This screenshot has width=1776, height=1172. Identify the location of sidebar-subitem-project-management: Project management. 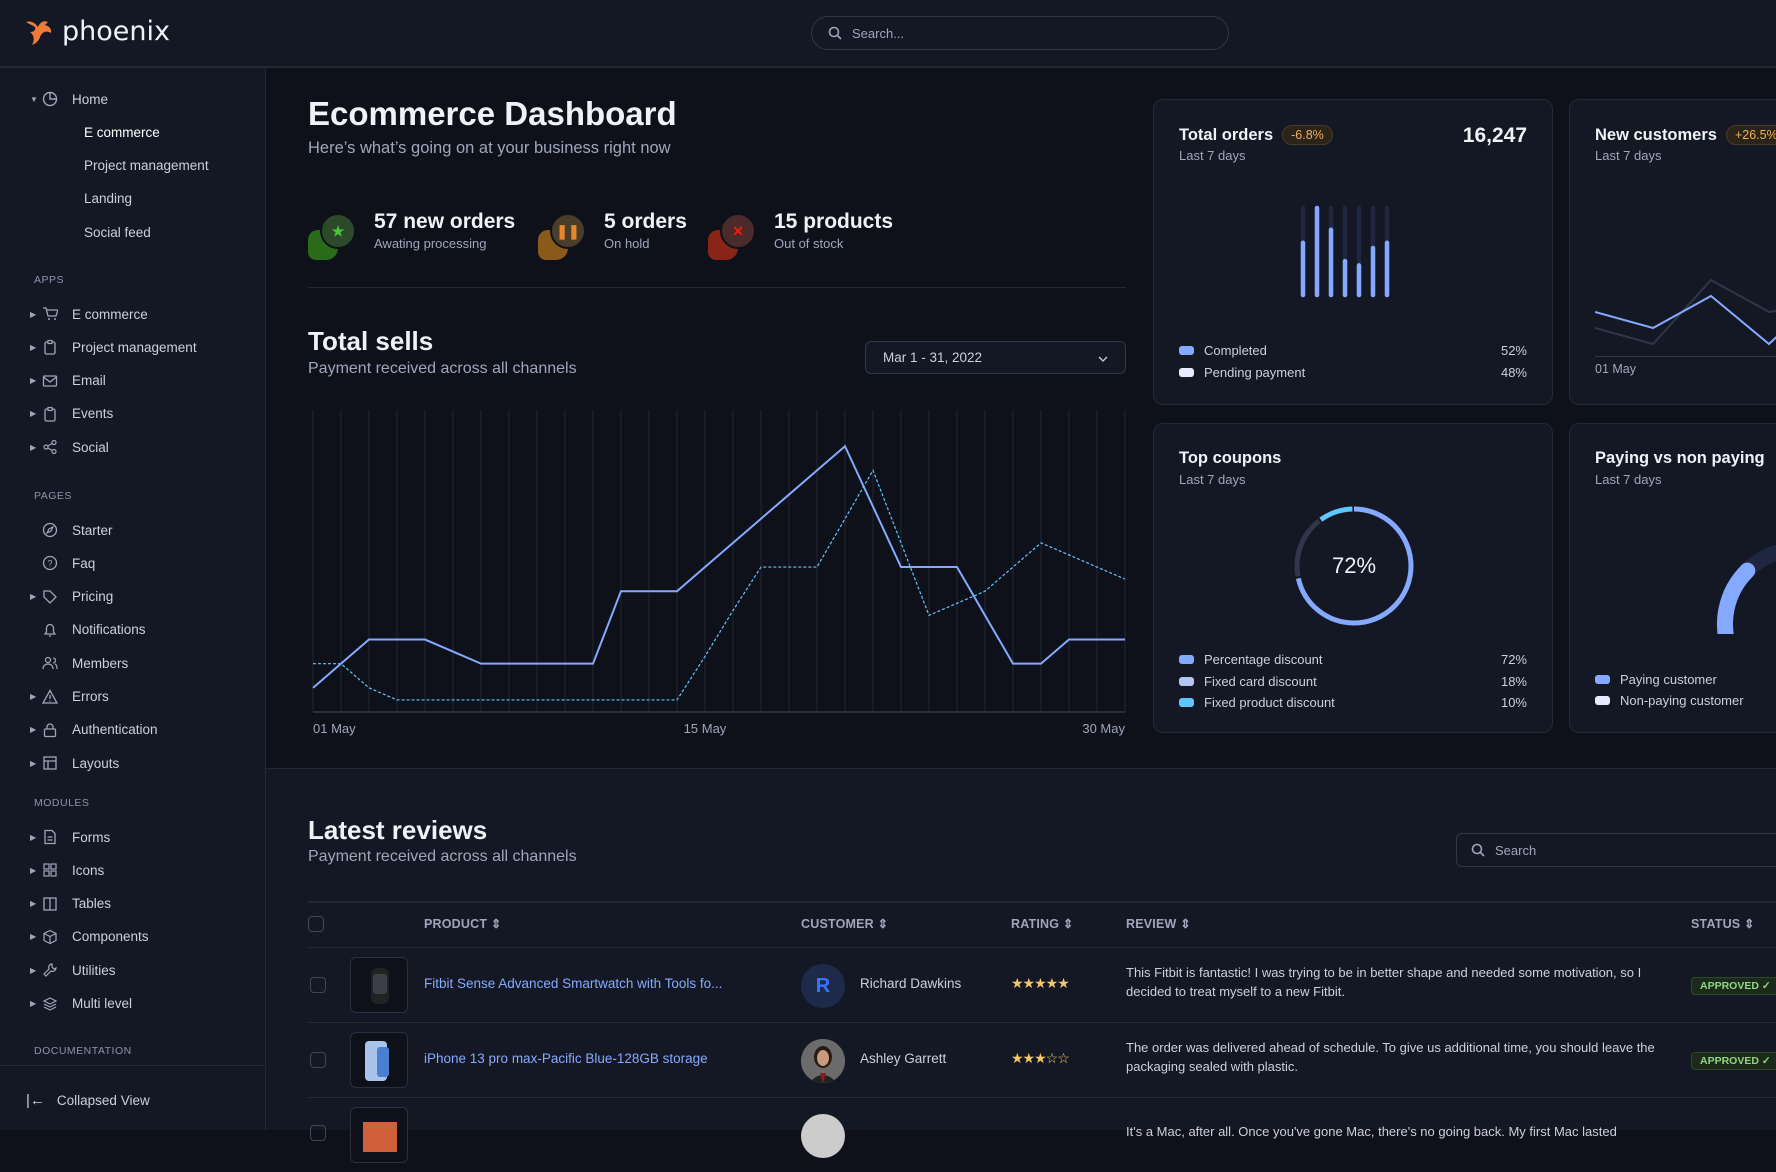
(146, 165).